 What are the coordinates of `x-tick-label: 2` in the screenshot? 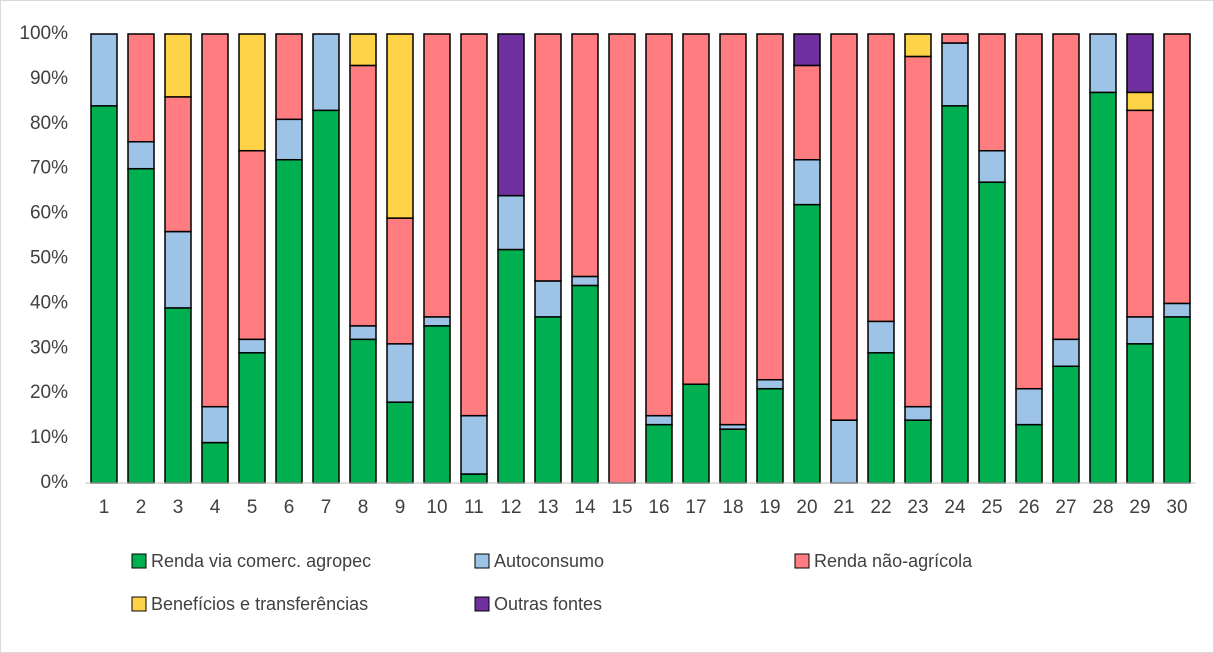 It's located at (141, 507).